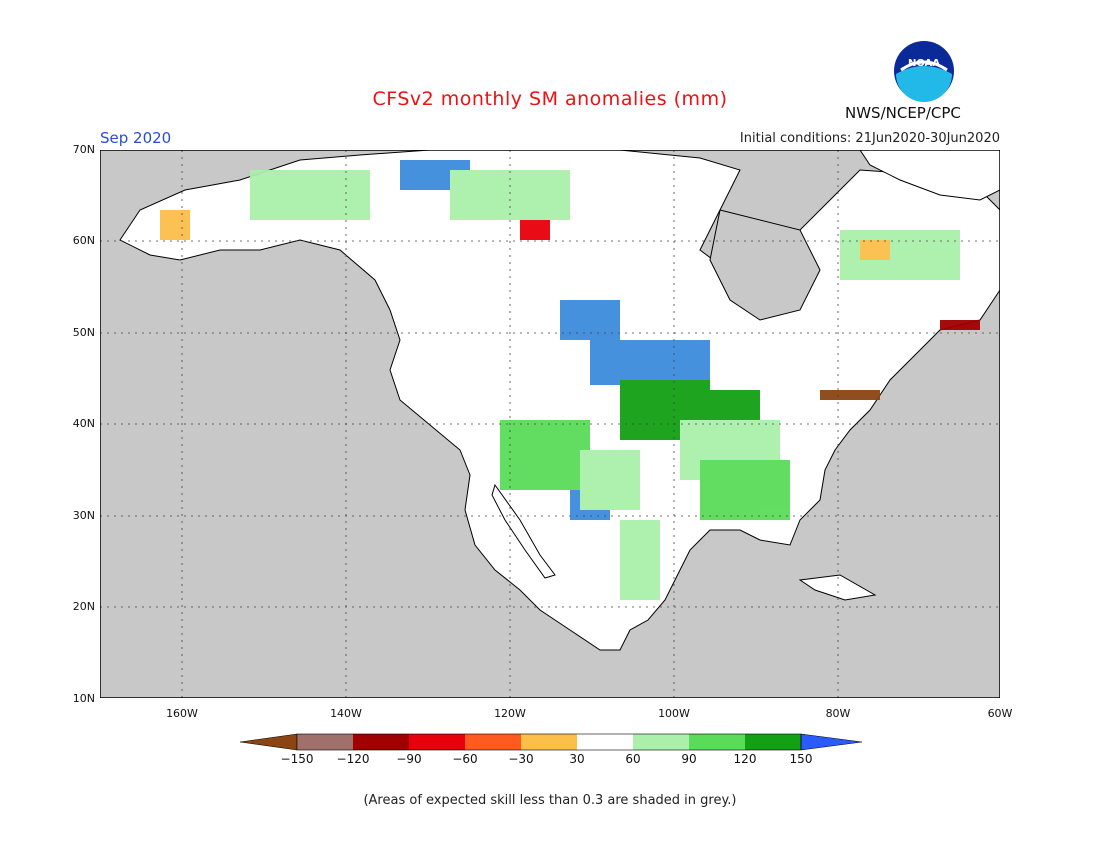 This screenshot has width=1100, height=850. What do you see at coordinates (83, 149) in the screenshot?
I see `lat-label-70n: 70N` at bounding box center [83, 149].